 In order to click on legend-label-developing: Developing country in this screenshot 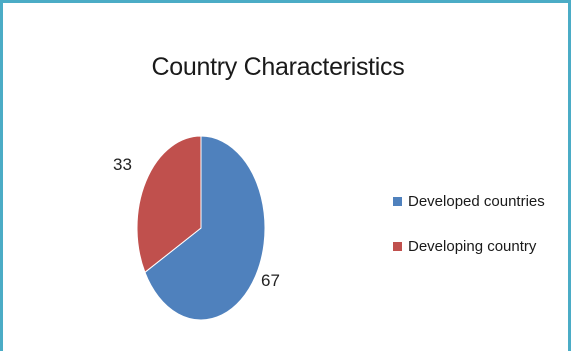, I will do `click(472, 246)`.